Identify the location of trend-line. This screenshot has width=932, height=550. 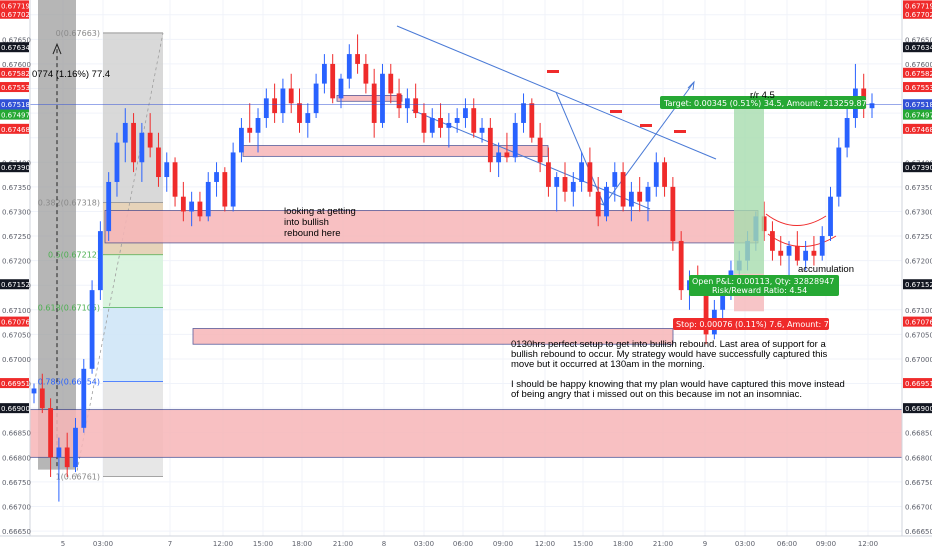
(531, 159).